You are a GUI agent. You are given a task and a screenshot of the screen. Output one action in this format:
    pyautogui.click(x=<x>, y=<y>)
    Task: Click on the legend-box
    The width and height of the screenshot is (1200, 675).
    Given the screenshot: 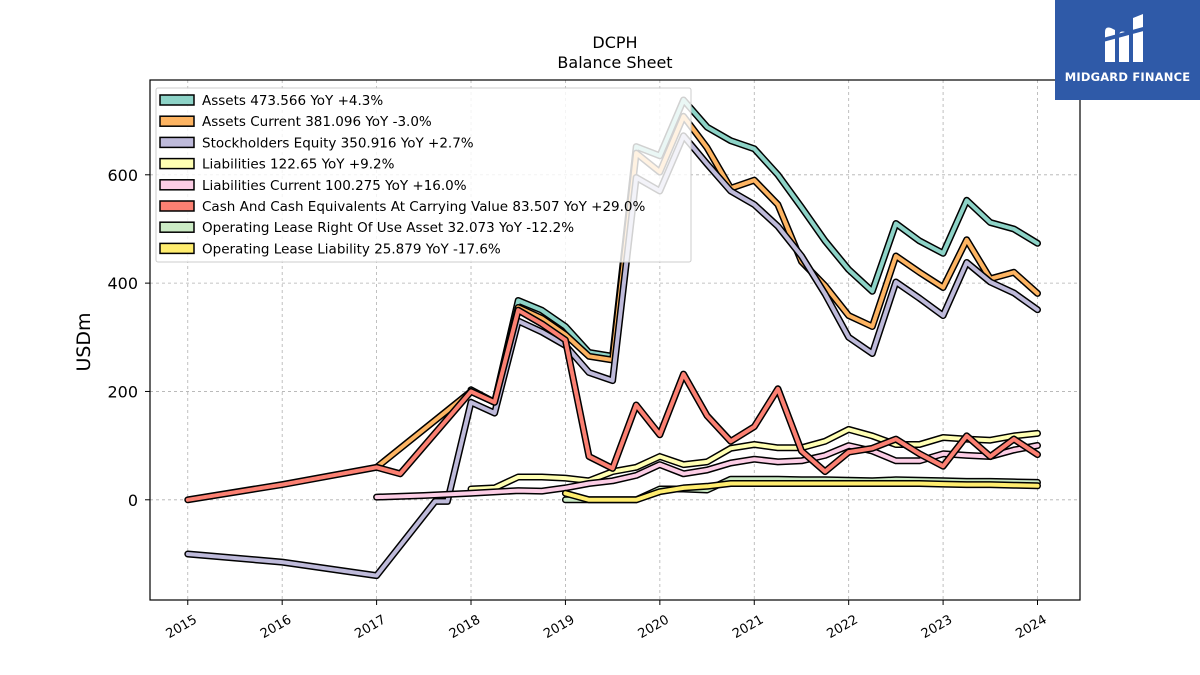 What is the action you would take?
    pyautogui.click(x=423, y=175)
    